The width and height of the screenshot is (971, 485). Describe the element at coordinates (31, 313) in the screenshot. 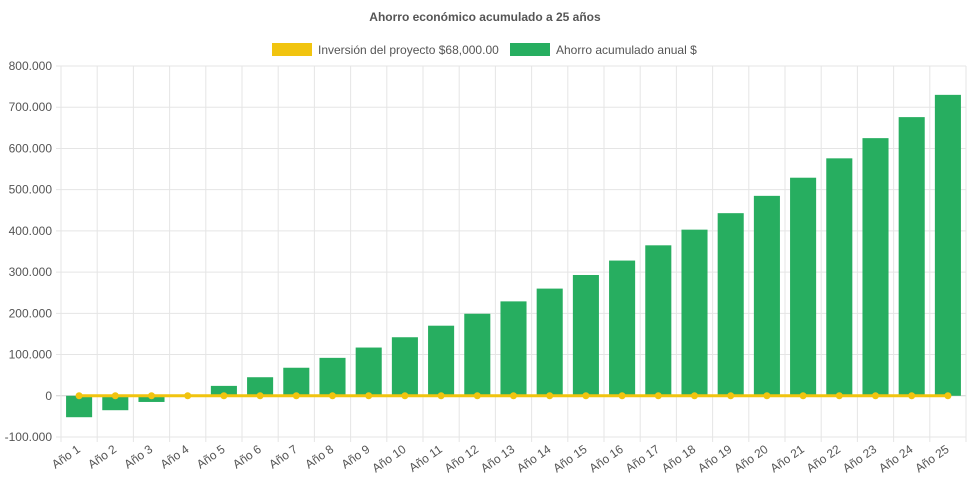

I see `y-tick-label: 200.000` at that location.